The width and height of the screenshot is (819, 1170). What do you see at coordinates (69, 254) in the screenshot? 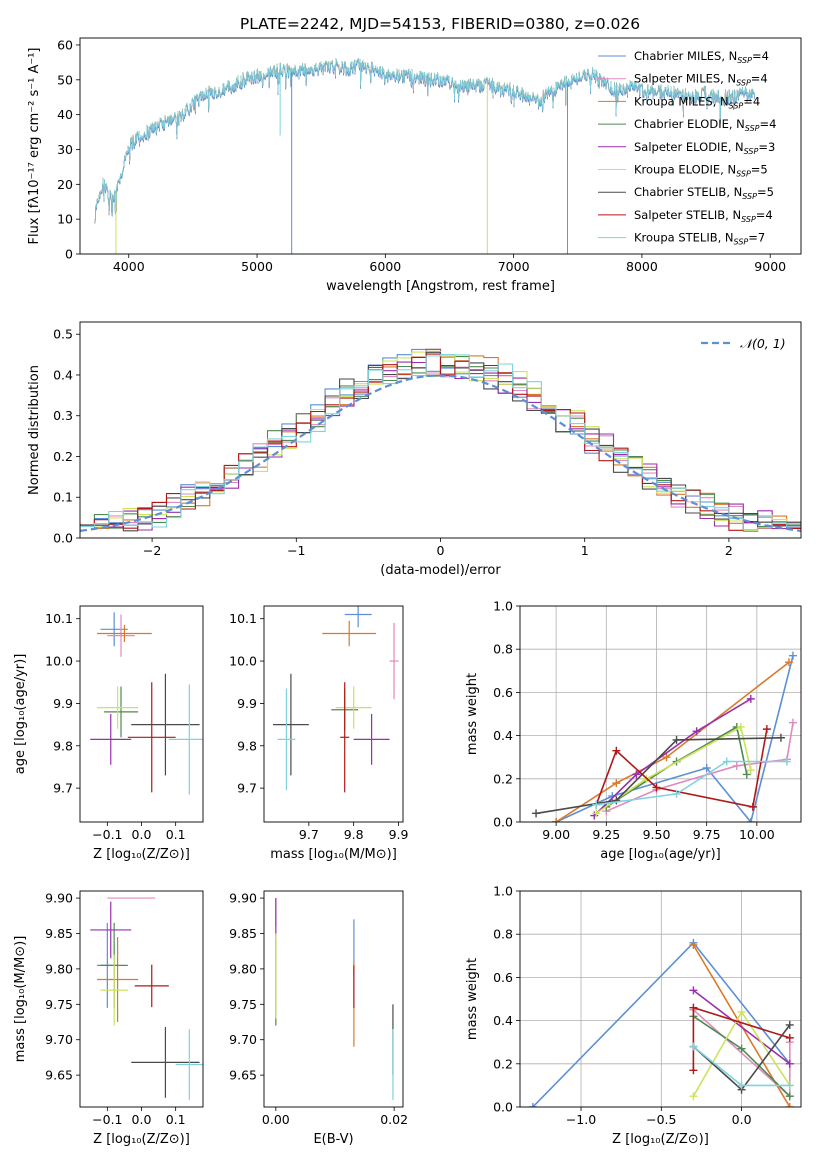
I see `y-tick-label: 0` at bounding box center [69, 254].